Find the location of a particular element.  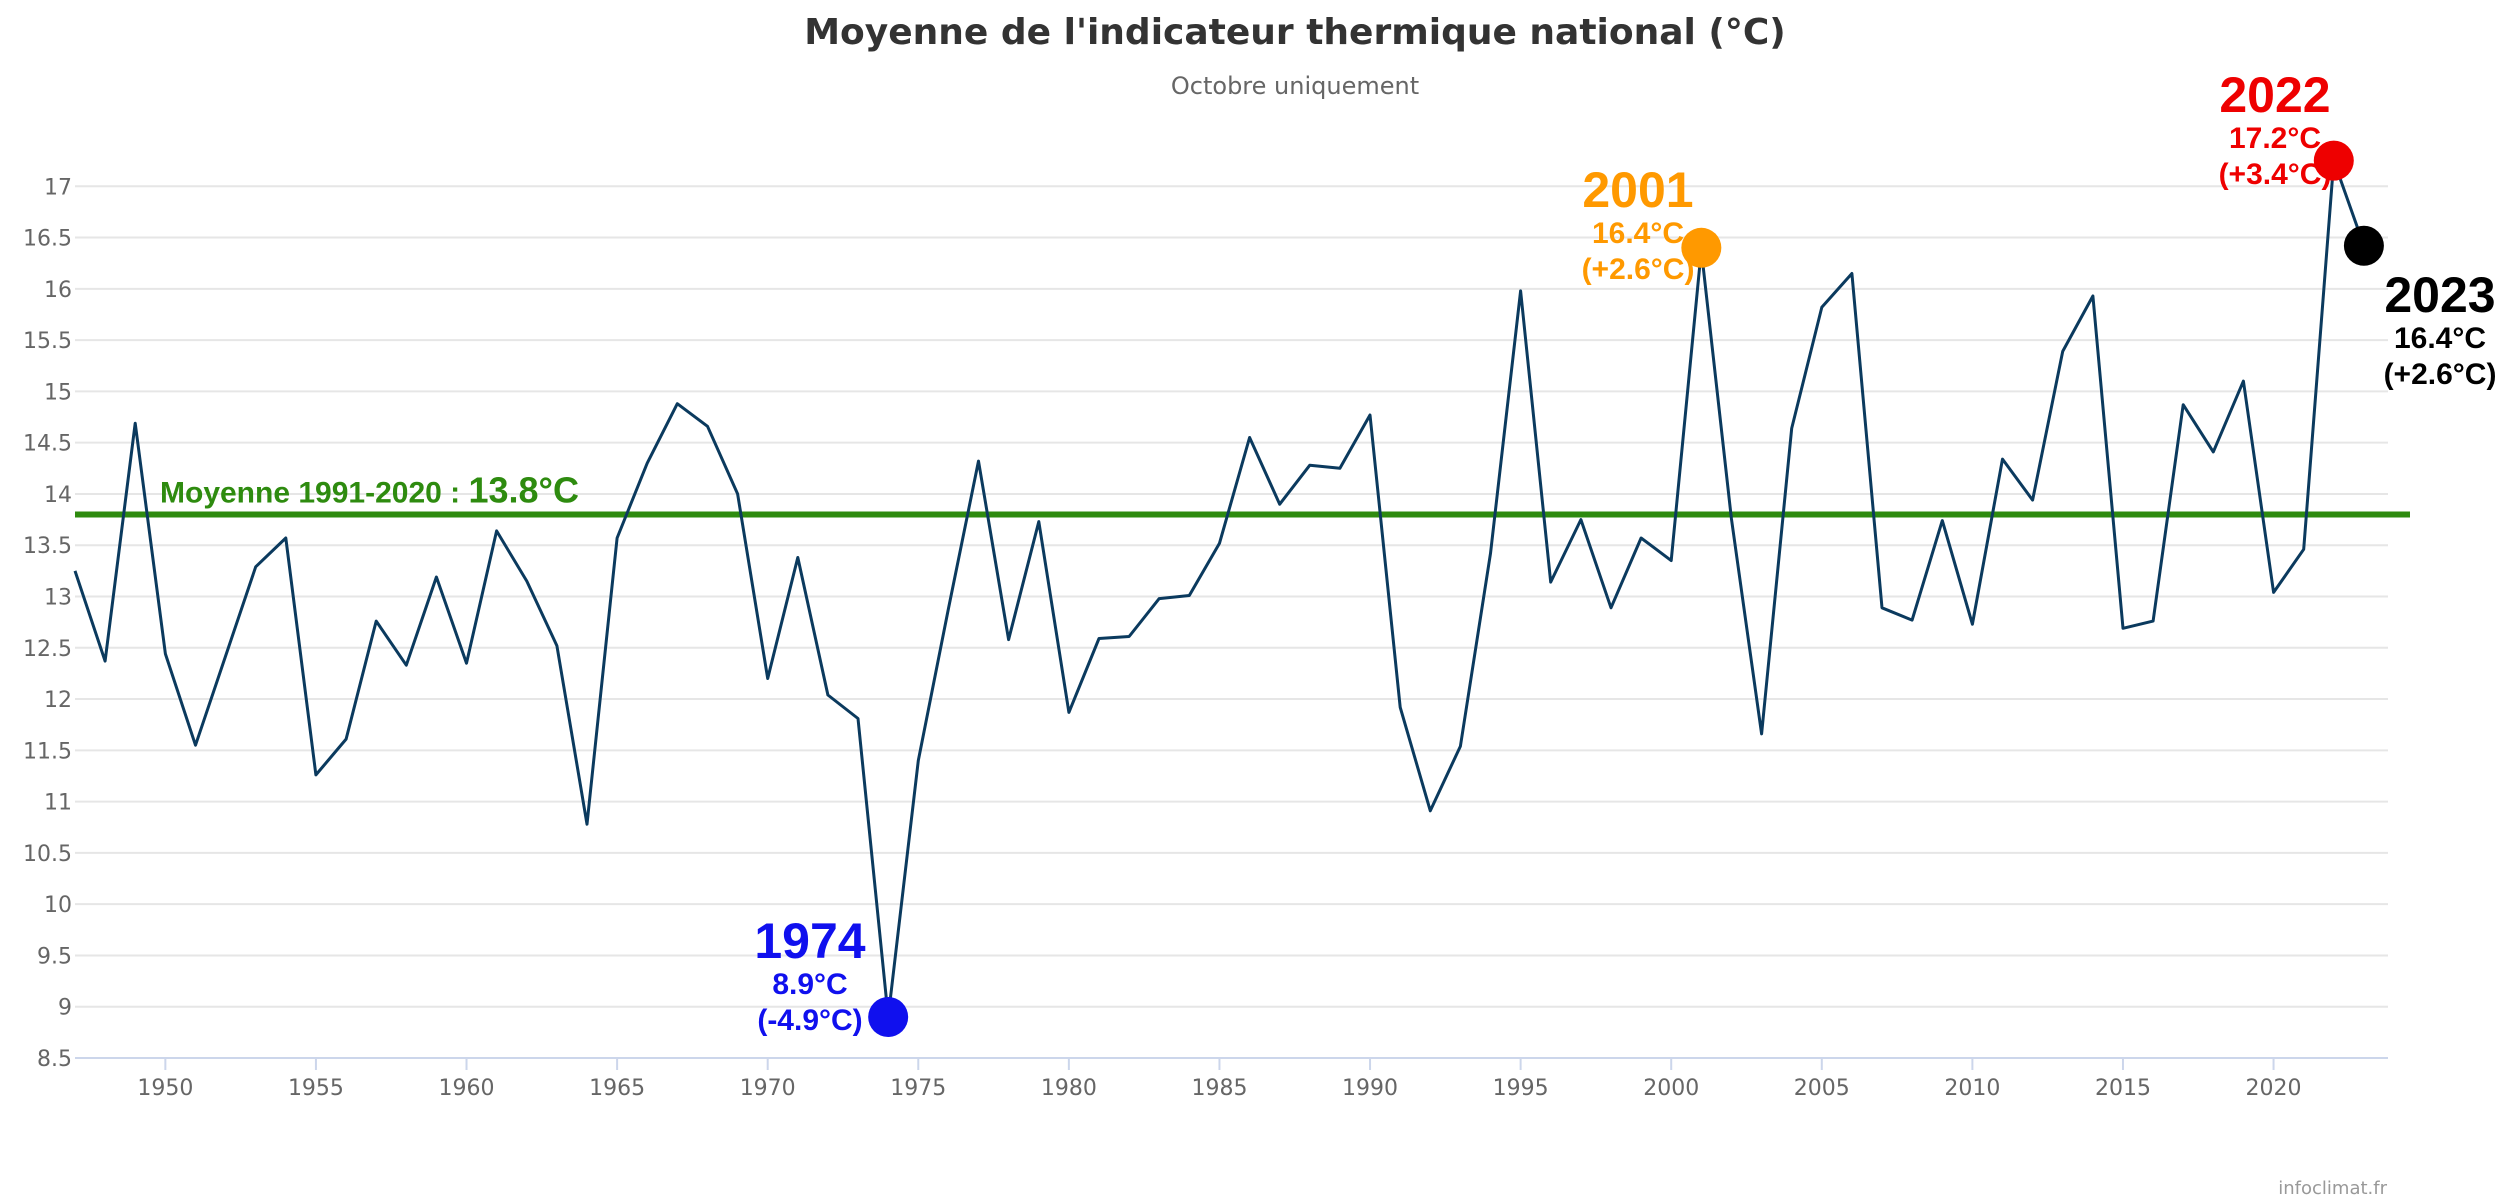

x-tick-label: 1970 is located at coordinates (768, 1088).